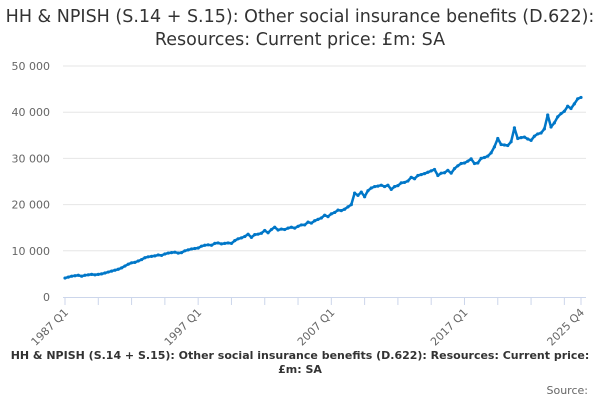 This screenshot has width=600, height=400. I want to click on y-tick-label: 50 000, so click(31, 66).